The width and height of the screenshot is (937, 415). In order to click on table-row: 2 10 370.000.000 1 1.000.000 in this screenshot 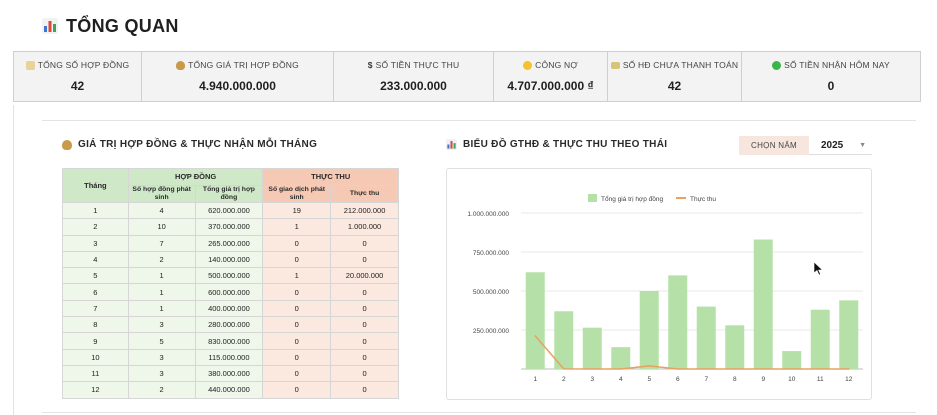, I will do `click(230, 227)`.